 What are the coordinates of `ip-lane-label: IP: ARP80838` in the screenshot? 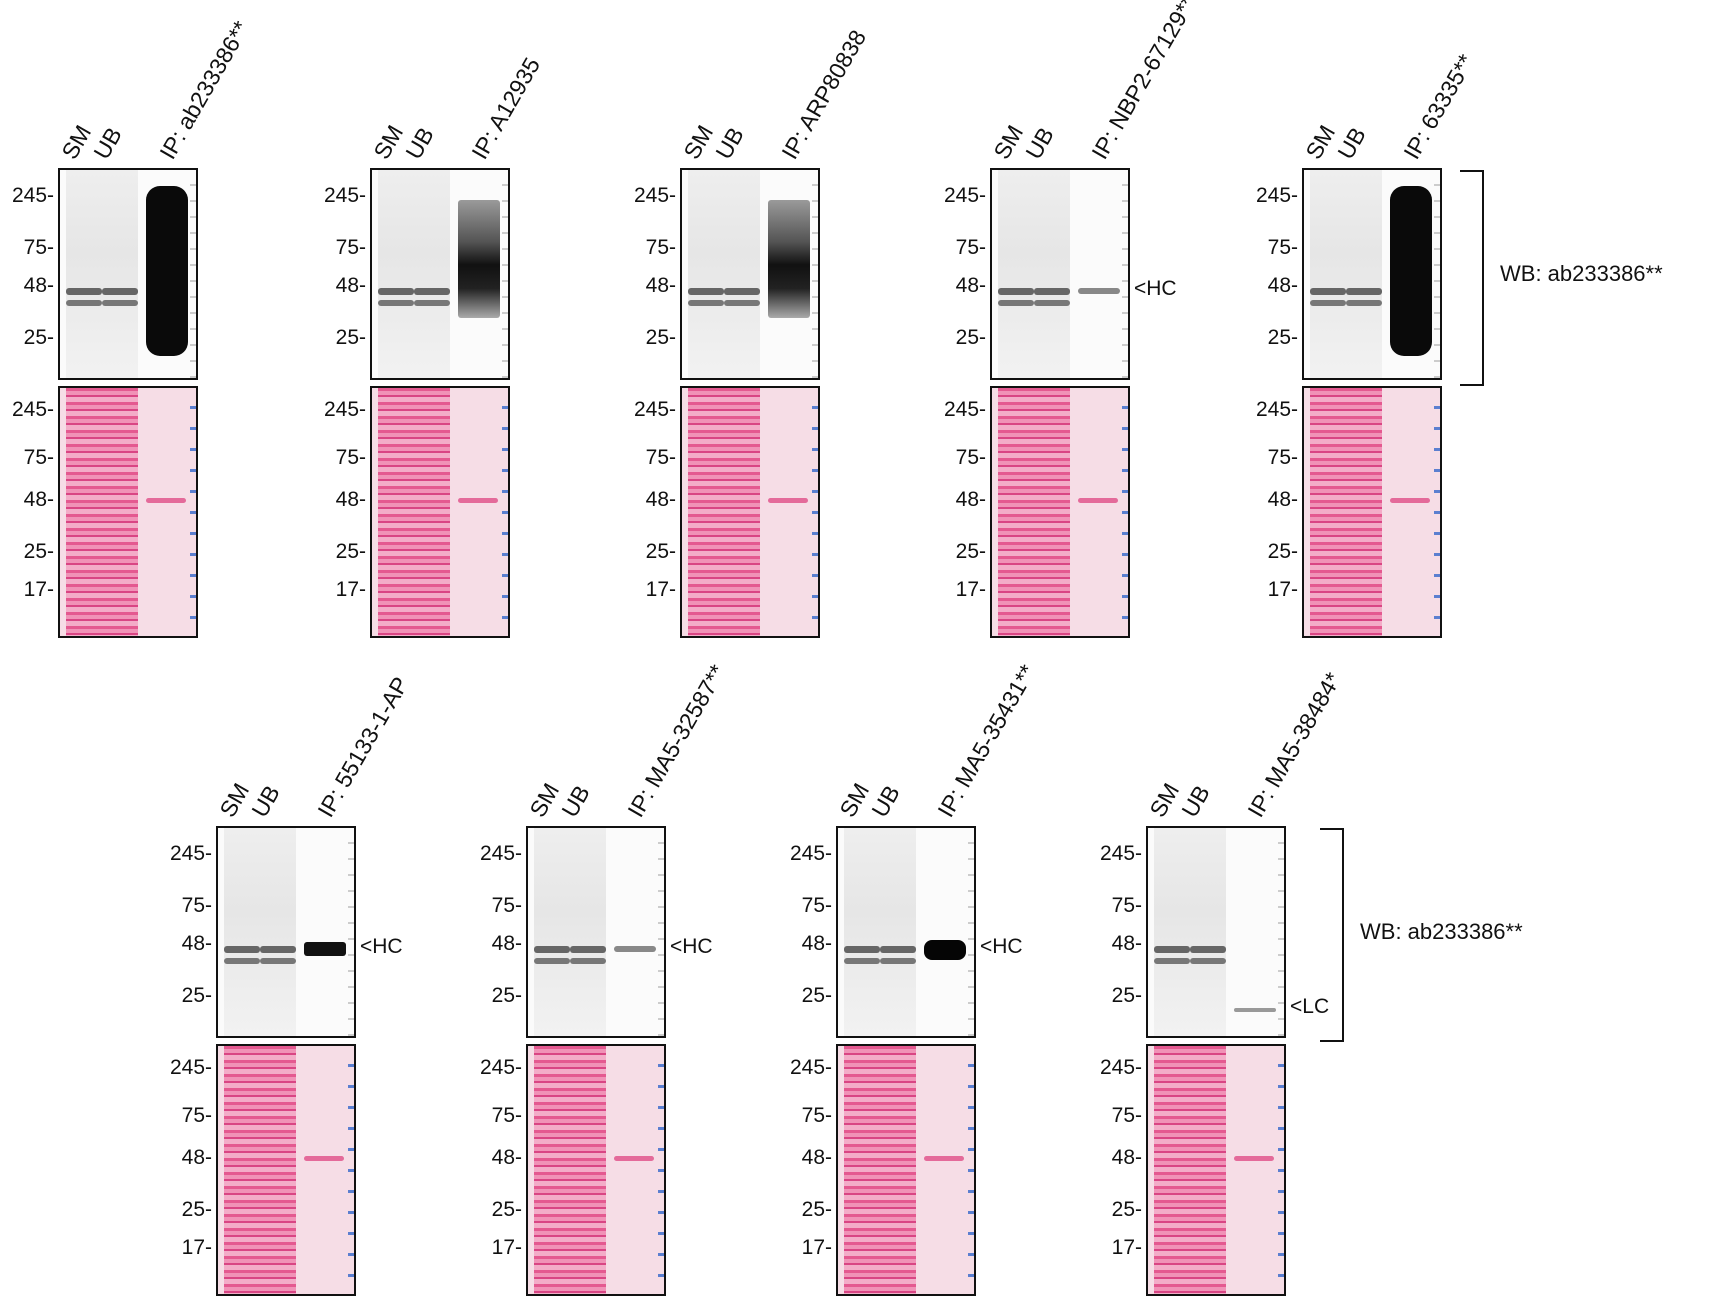 It's located at (824, 94).